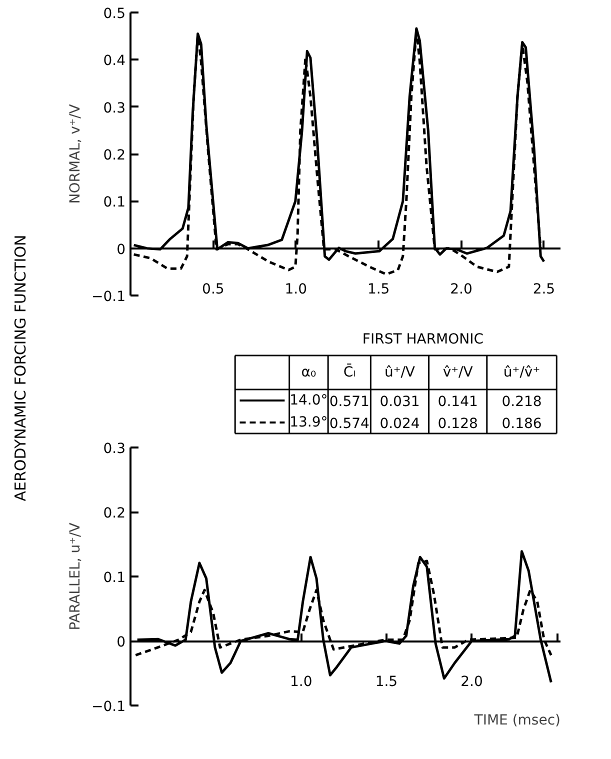  Describe the element at coordinates (400, 424) in the screenshot. I see `text: 0.024` at that location.